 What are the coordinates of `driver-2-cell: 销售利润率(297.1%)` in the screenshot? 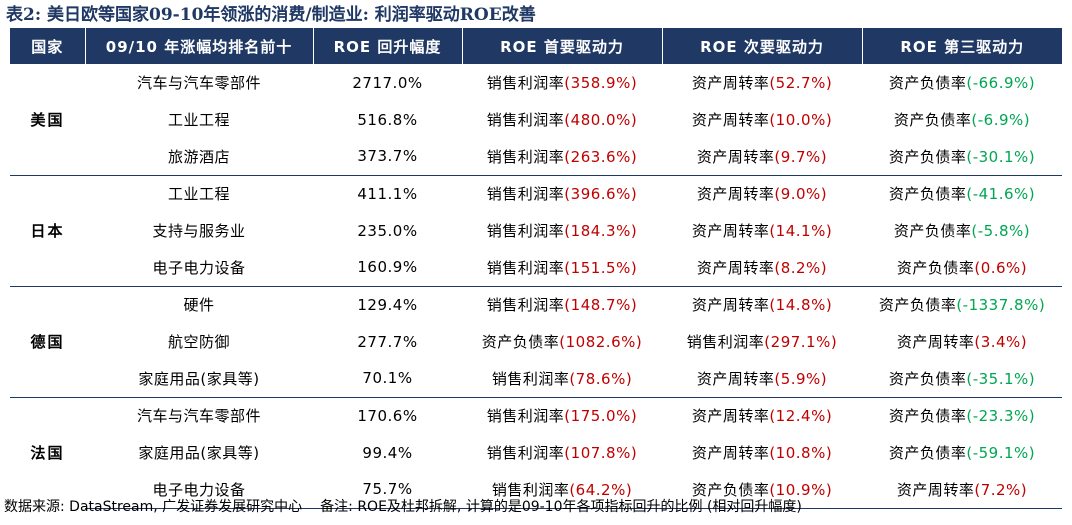 It's located at (762, 341).